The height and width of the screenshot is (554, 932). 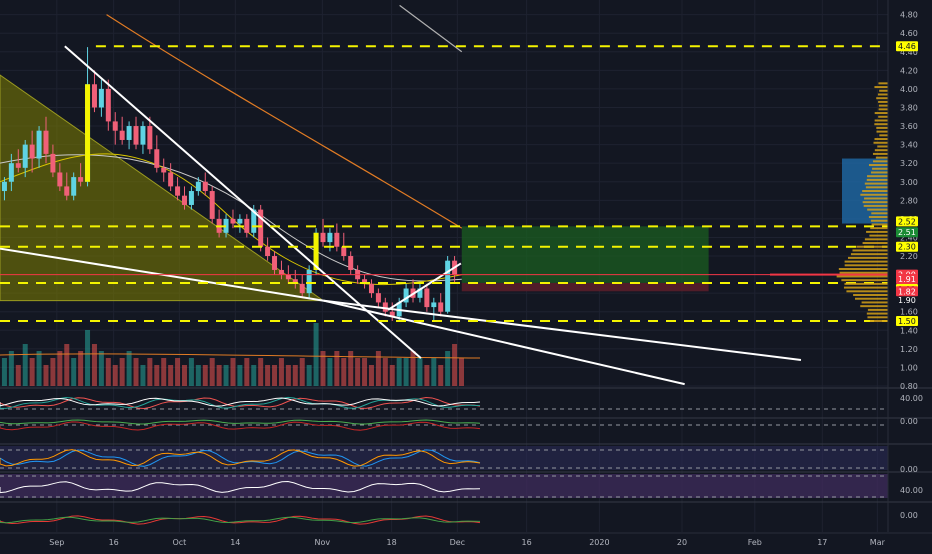 What do you see at coordinates (392, 542) in the screenshot?
I see `time-tick-label: 18` at bounding box center [392, 542].